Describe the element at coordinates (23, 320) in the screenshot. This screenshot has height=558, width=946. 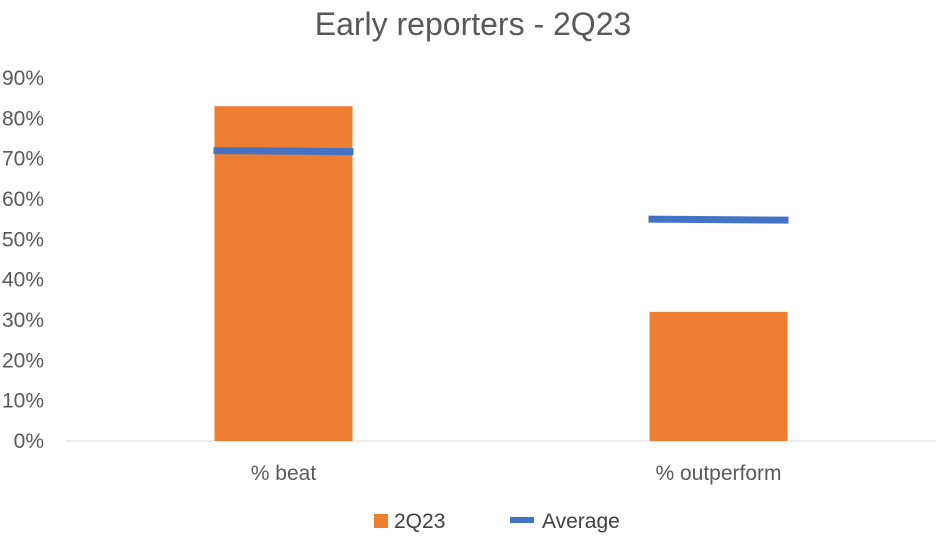
I see `y-tick-label: 30%` at that location.